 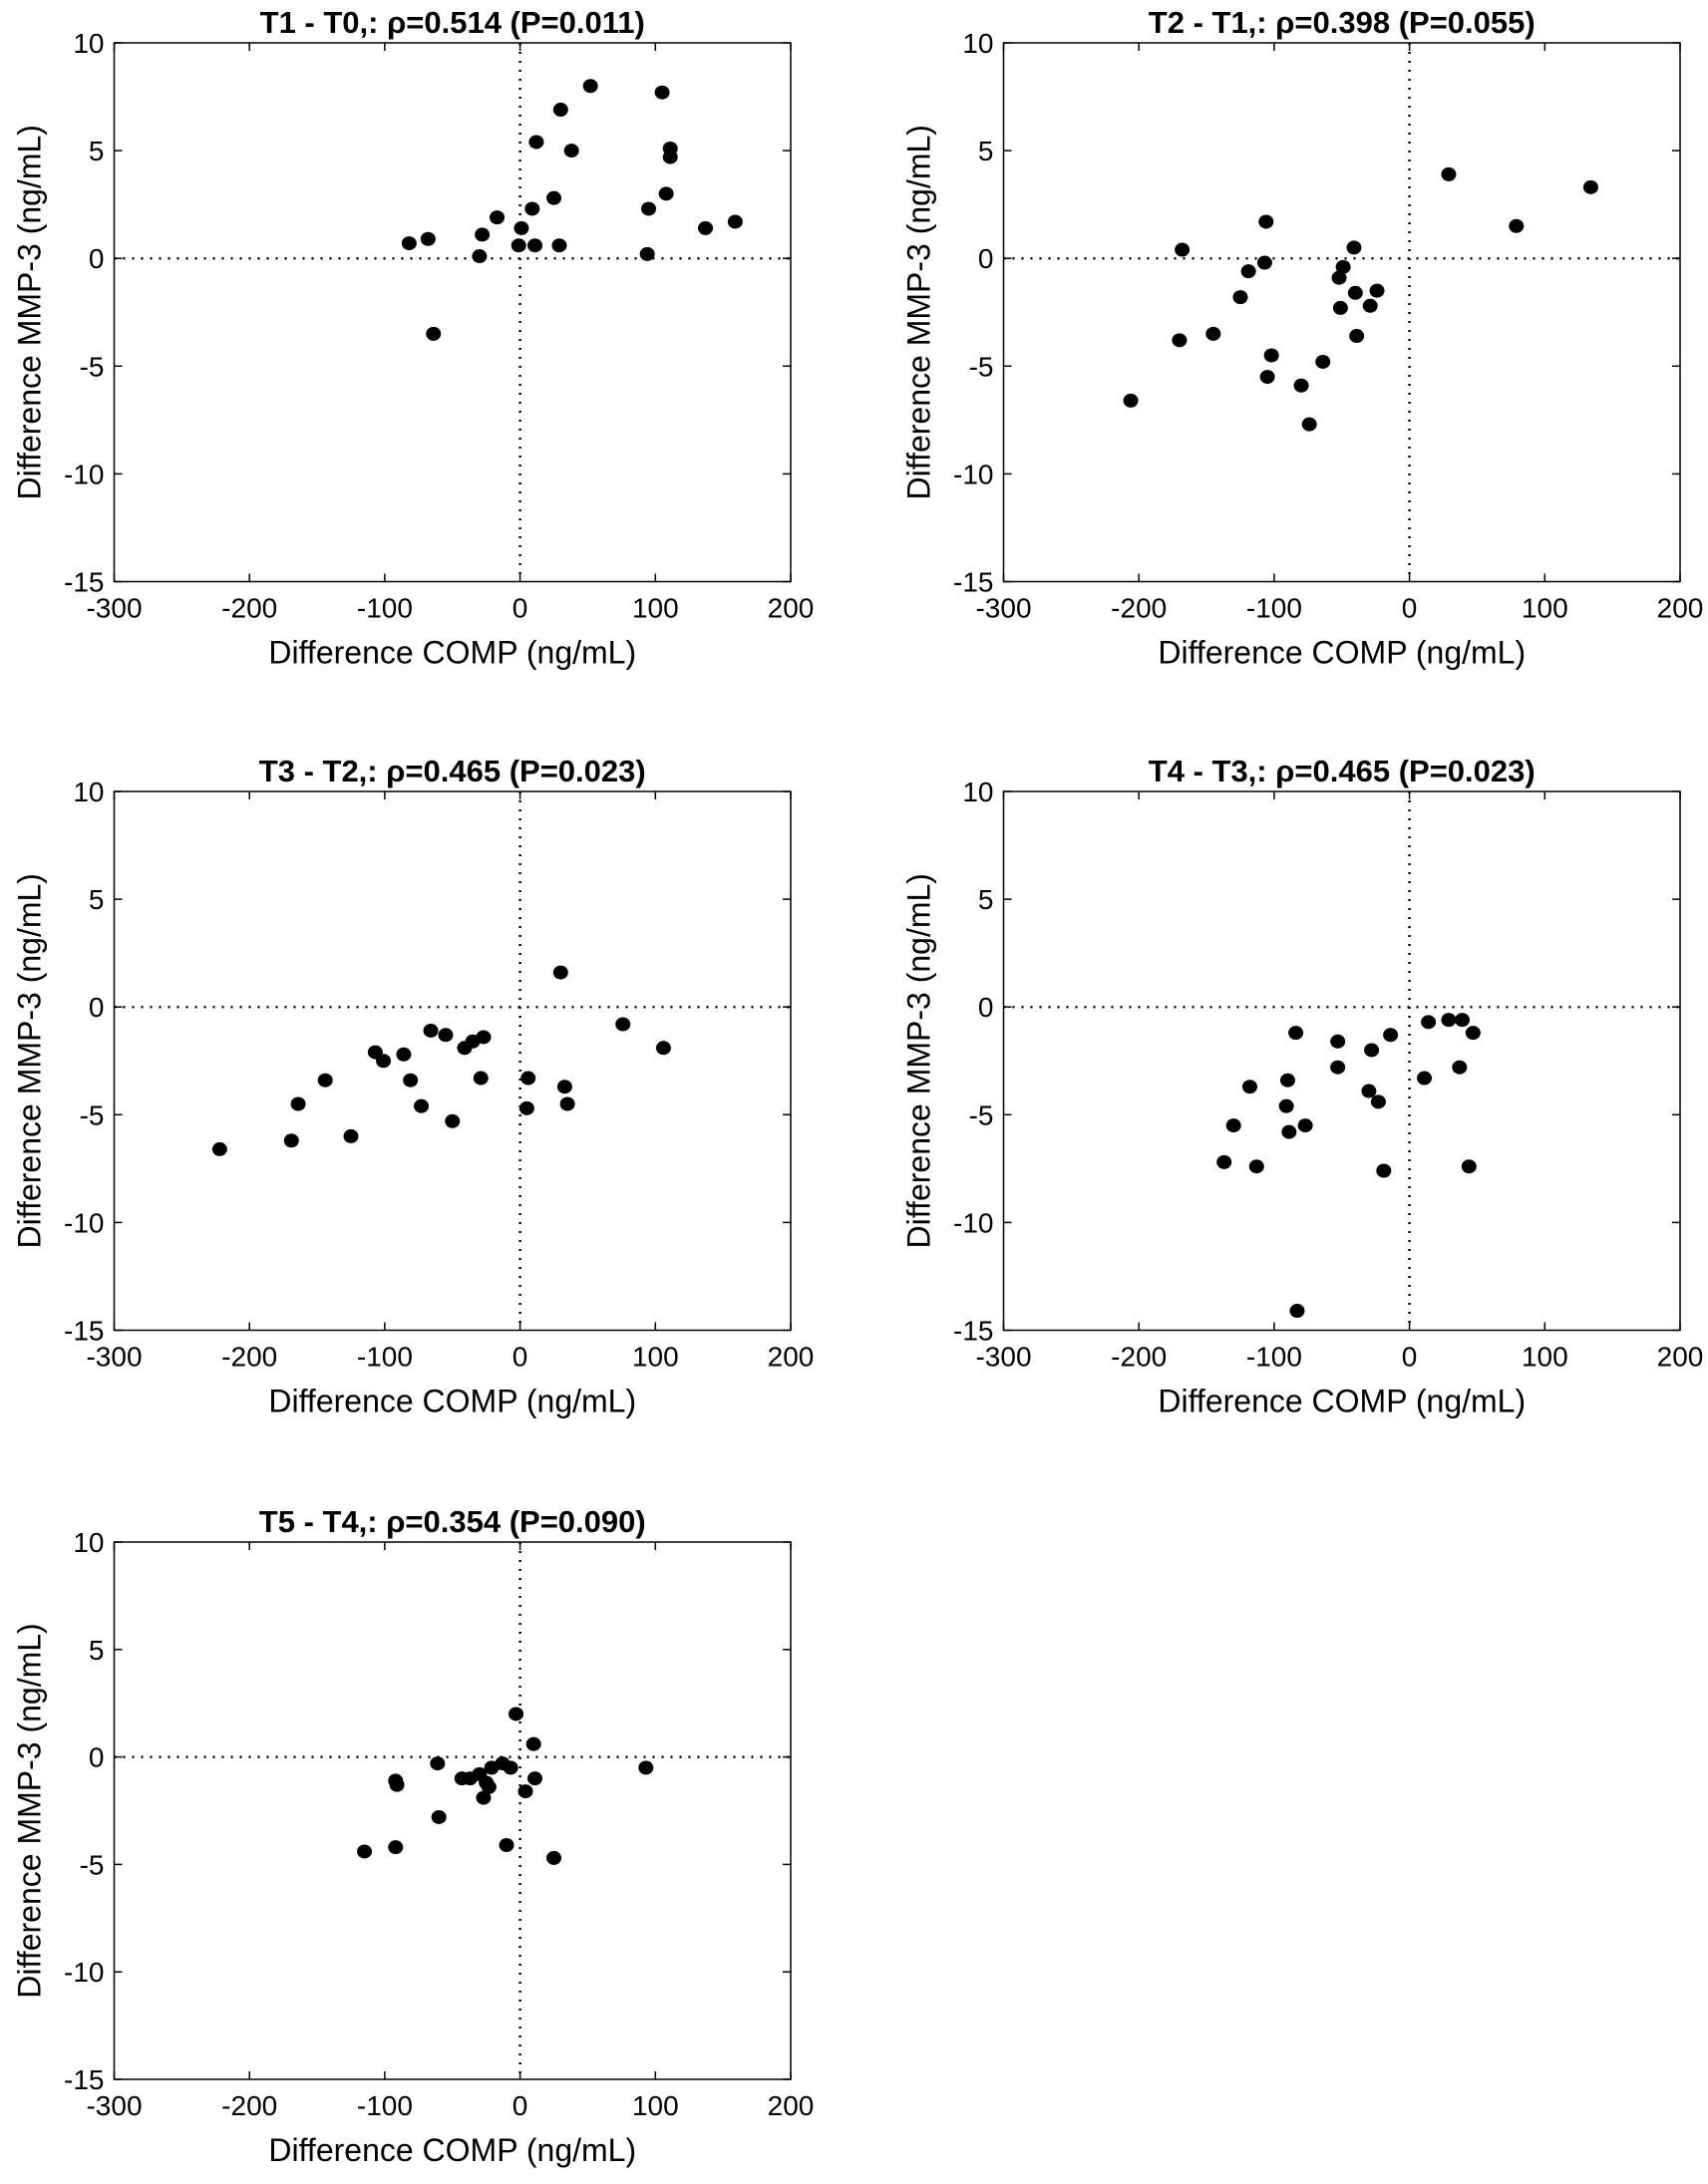 I want to click on chart-title: T4 - T3,: ρ=0.465 (P=0.023), so click(x=1342, y=771).